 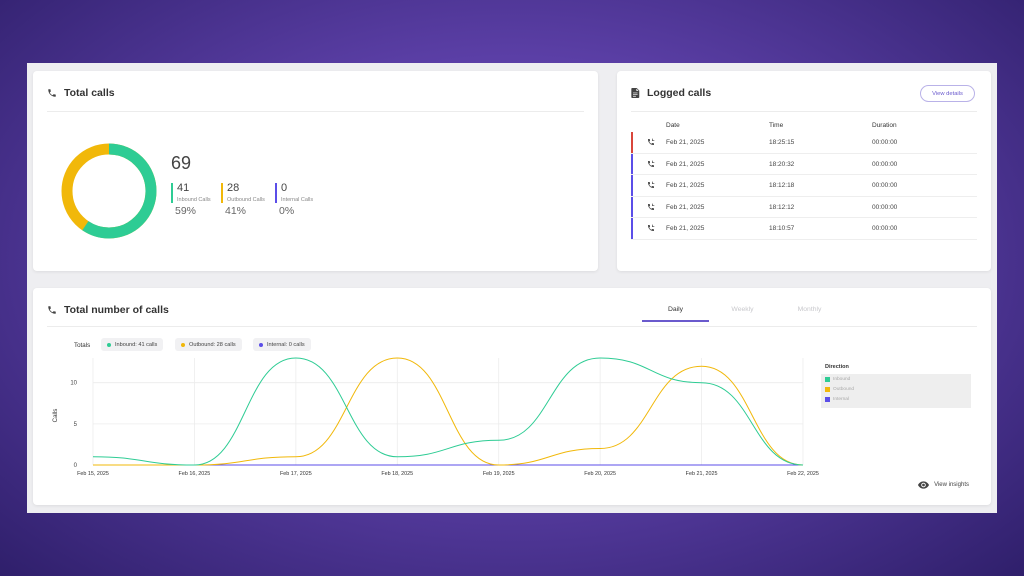 What do you see at coordinates (804, 164) in the screenshot?
I see `log-row: Feb 21, 2025 18:20:32 00:00:00` at bounding box center [804, 164].